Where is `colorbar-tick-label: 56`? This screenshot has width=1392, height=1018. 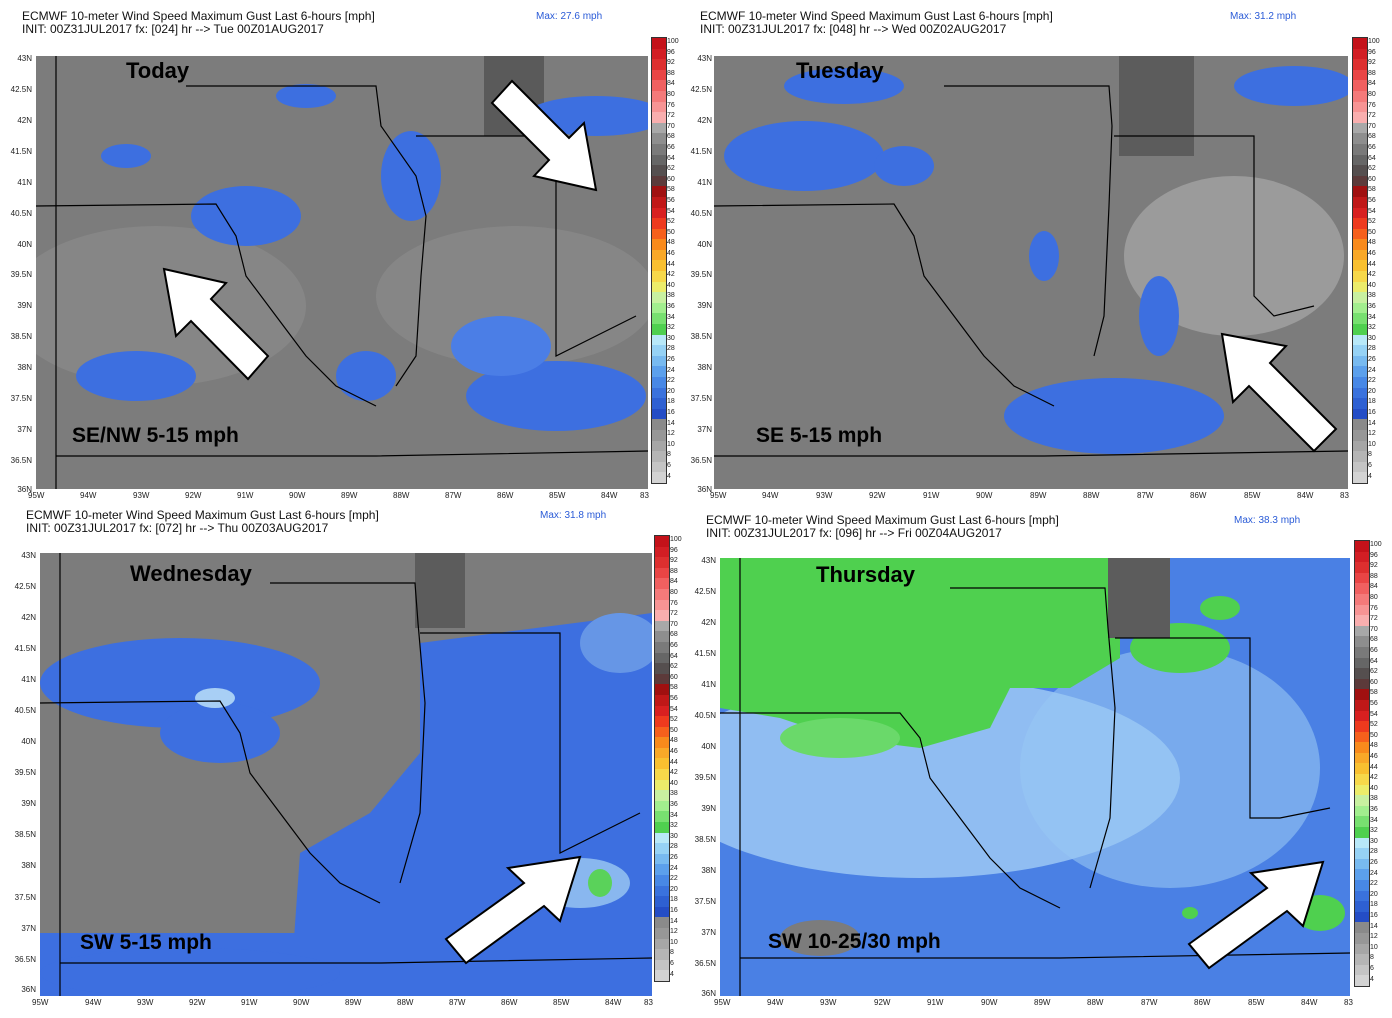
colorbar-tick-label: 56 is located at coordinates (1374, 703).